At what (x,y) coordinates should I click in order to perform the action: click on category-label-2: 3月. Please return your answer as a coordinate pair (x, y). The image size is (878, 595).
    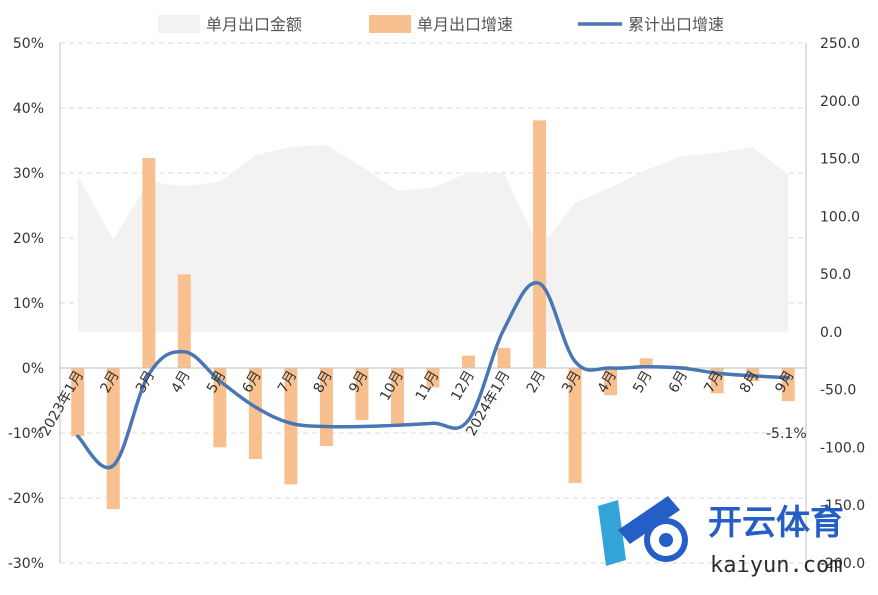
    Looking at the image, I should click on (145, 382).